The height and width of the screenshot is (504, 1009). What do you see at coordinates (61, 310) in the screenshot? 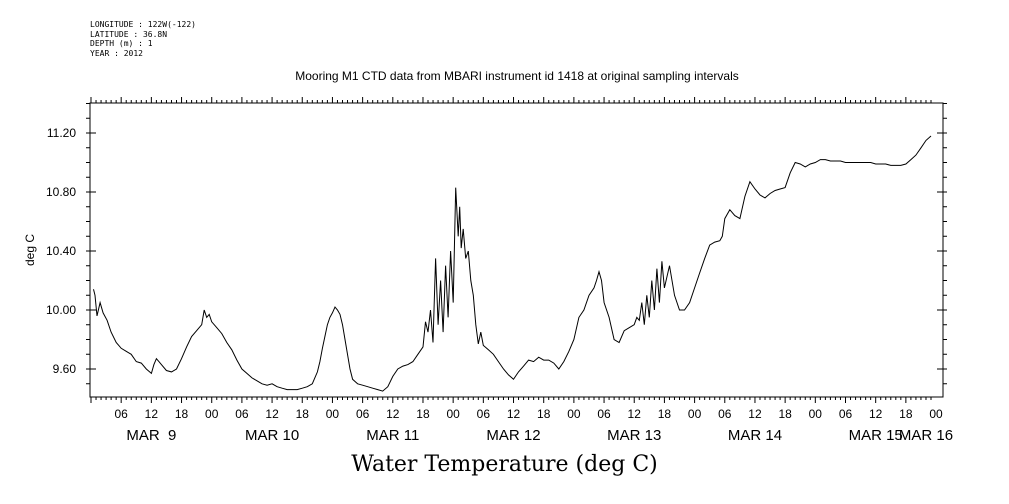
I see `y-tick-label: 10.00` at bounding box center [61, 310].